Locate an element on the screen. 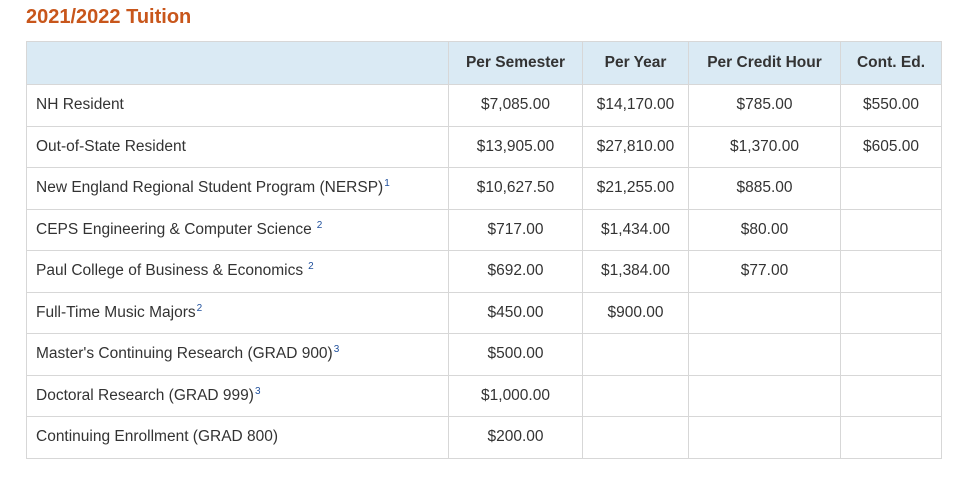 The height and width of the screenshot is (490, 974). row-label-text: Doctoral Research (GRAD 999) is located at coordinates (145, 395).